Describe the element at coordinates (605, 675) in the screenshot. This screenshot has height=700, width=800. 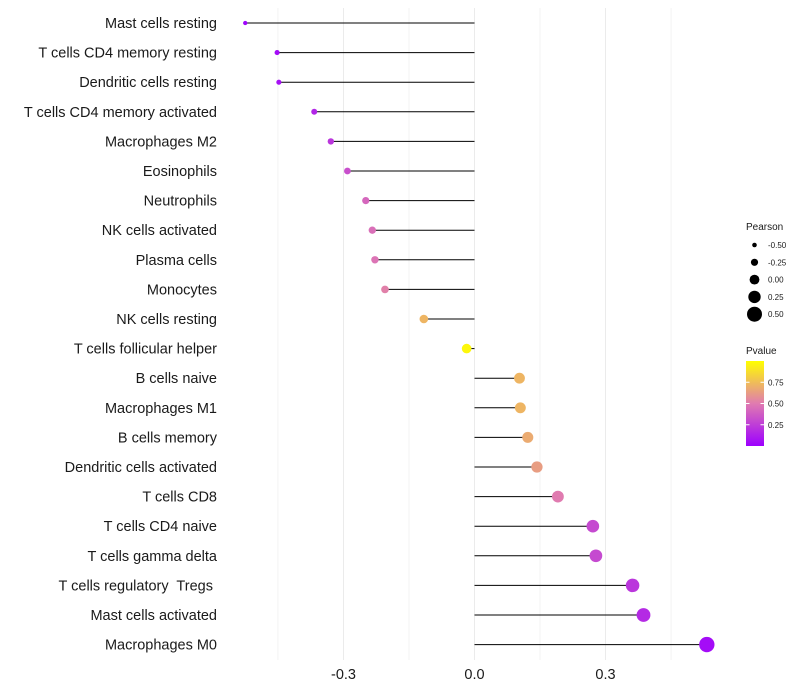
I see `x-tick-label: 0.3` at that location.